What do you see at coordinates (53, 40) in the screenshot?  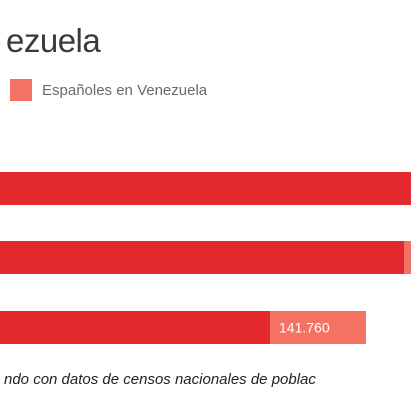 I see `chart-title: ezuela` at bounding box center [53, 40].